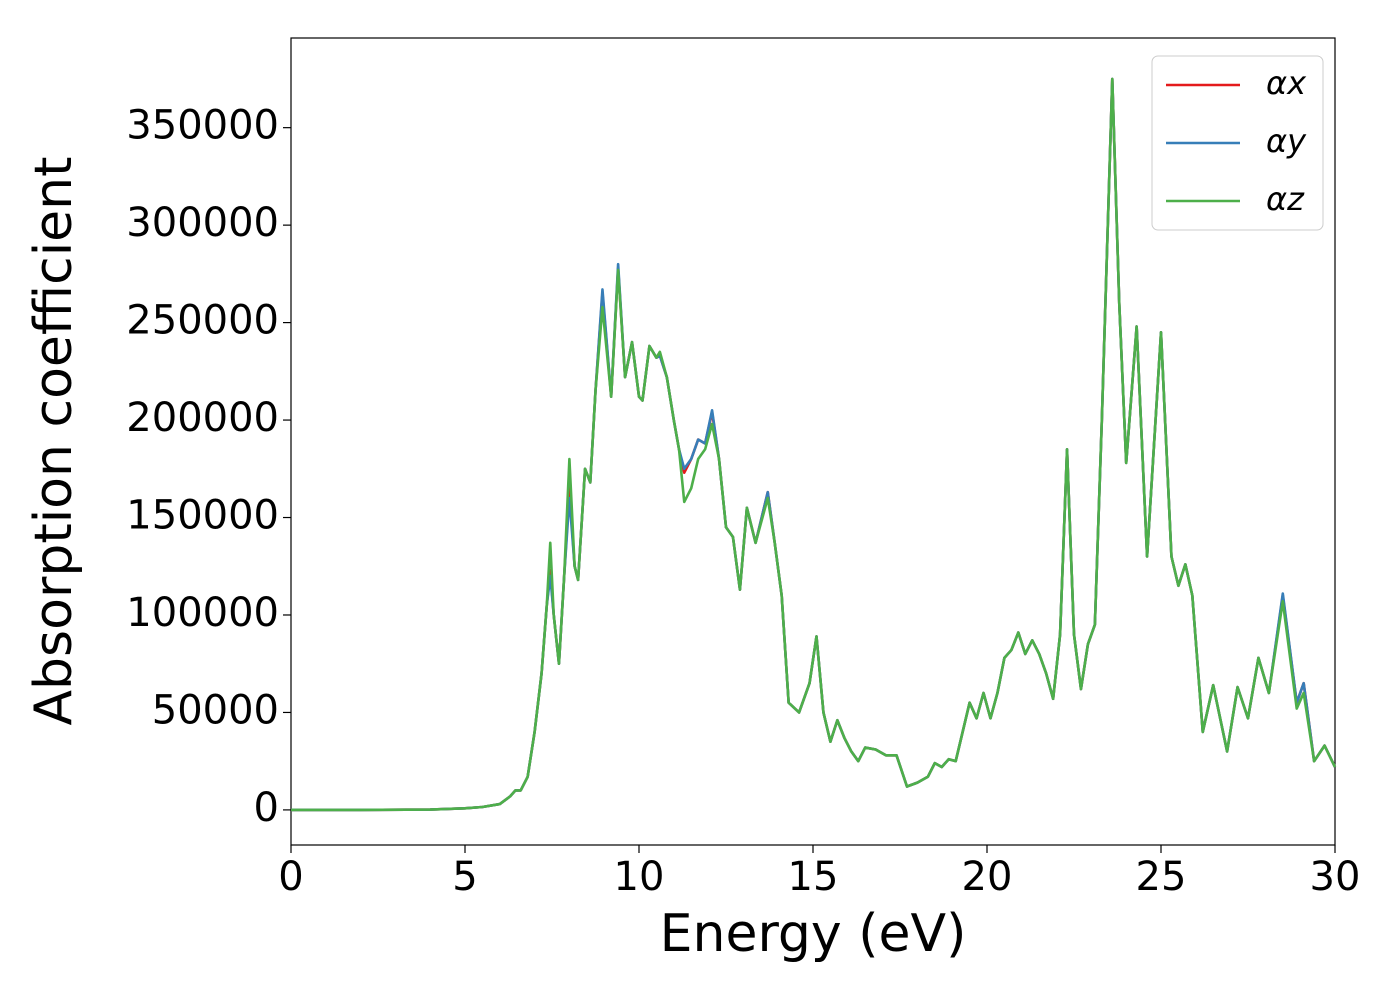 Image resolution: width=1400 pixels, height=1000 pixels. Describe the element at coordinates (202, 223) in the screenshot. I see `y-tick-label: 300000` at that location.